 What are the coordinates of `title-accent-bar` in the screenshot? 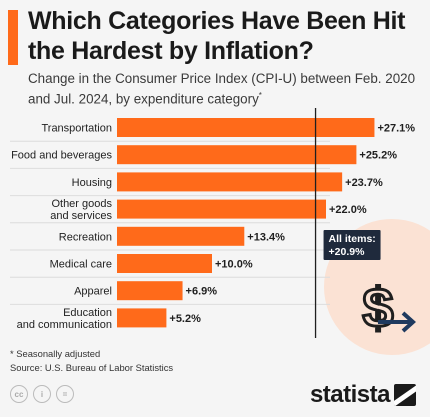 It's located at (13, 37).